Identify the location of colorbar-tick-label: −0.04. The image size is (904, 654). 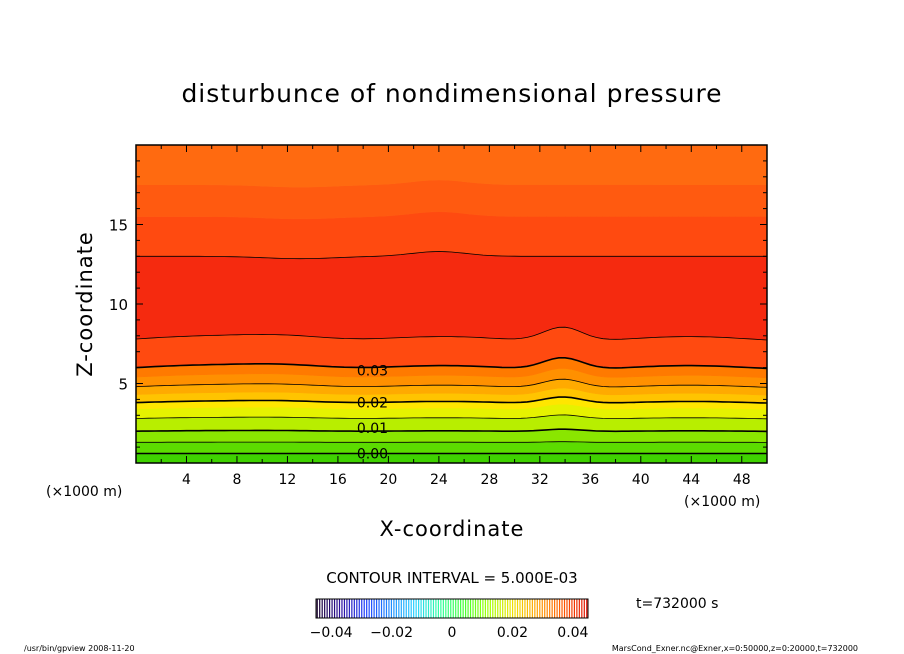
(331, 633).